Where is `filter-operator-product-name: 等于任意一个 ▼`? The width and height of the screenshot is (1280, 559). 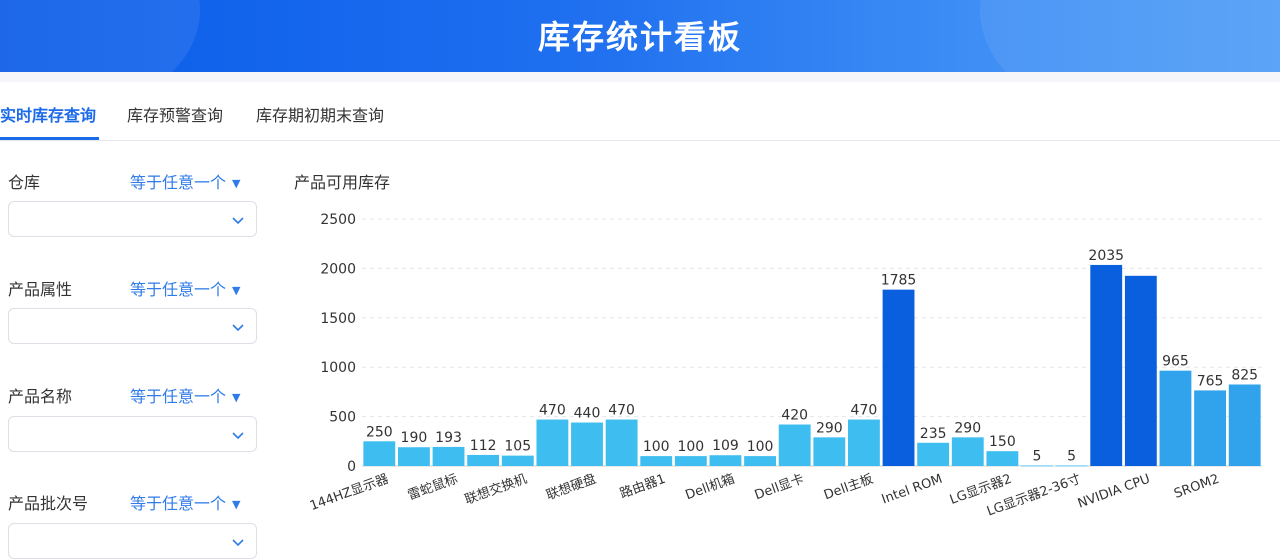 filter-operator-product-name: 等于任意一个 ▼ is located at coordinates (185, 395).